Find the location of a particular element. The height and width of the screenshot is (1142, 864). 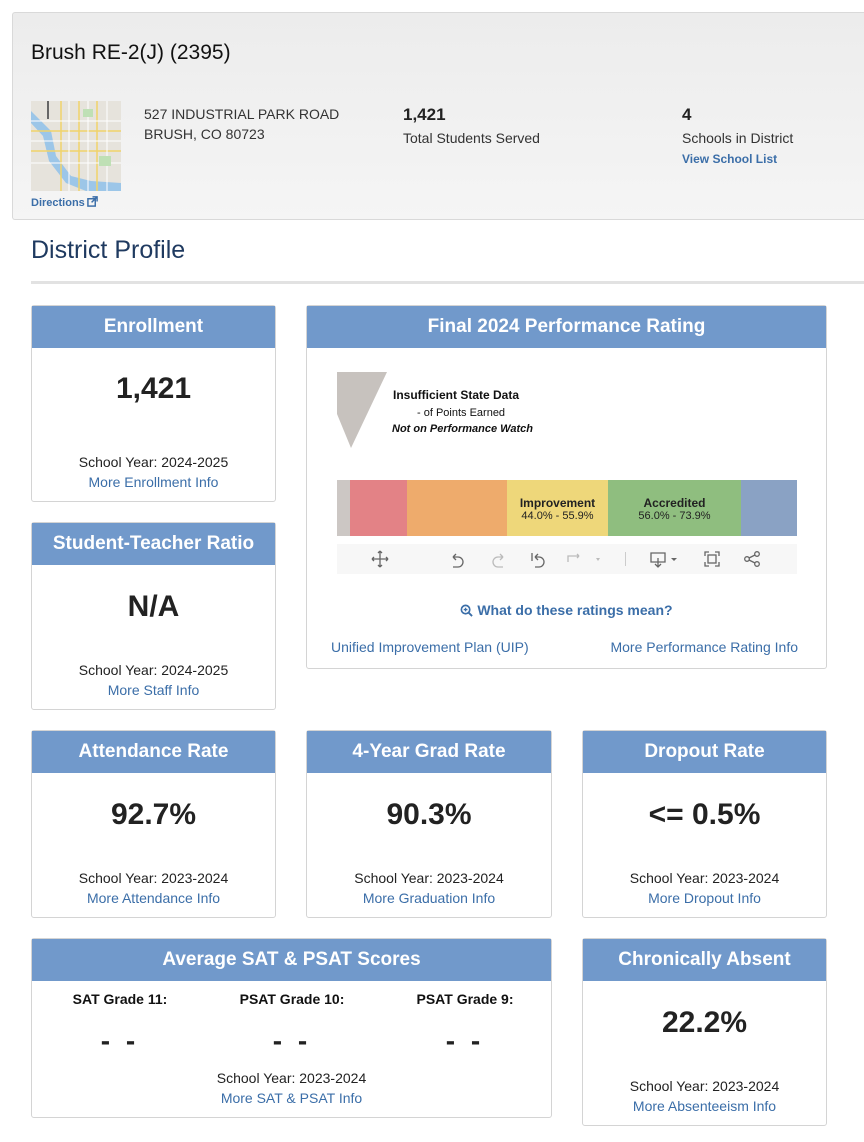

ratings-info-label: What do these ratings mean? is located at coordinates (575, 610).